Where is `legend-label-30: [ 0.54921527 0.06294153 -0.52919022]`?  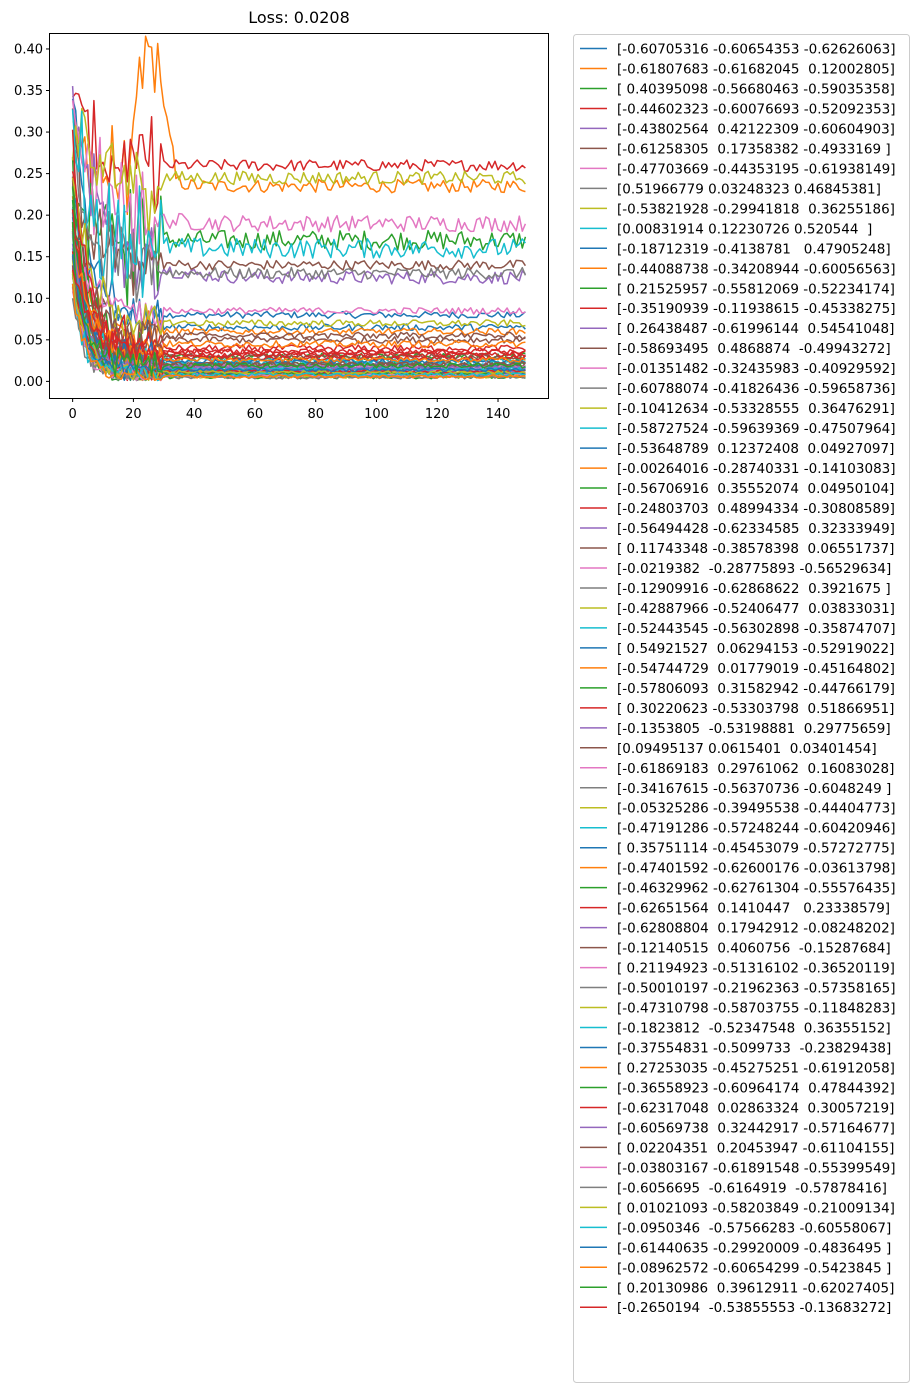
legend-label-30: [ 0.54921527 0.06294153 -0.52919022] is located at coordinates (755, 649).